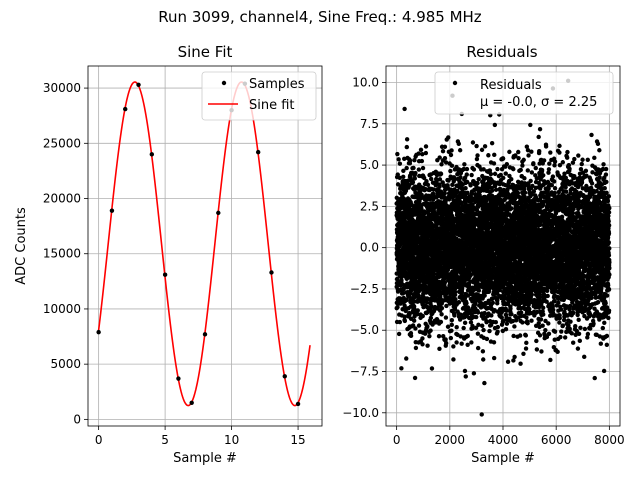  Describe the element at coordinates (99, 440) in the screenshot. I see `x-tick-label: 0` at that location.